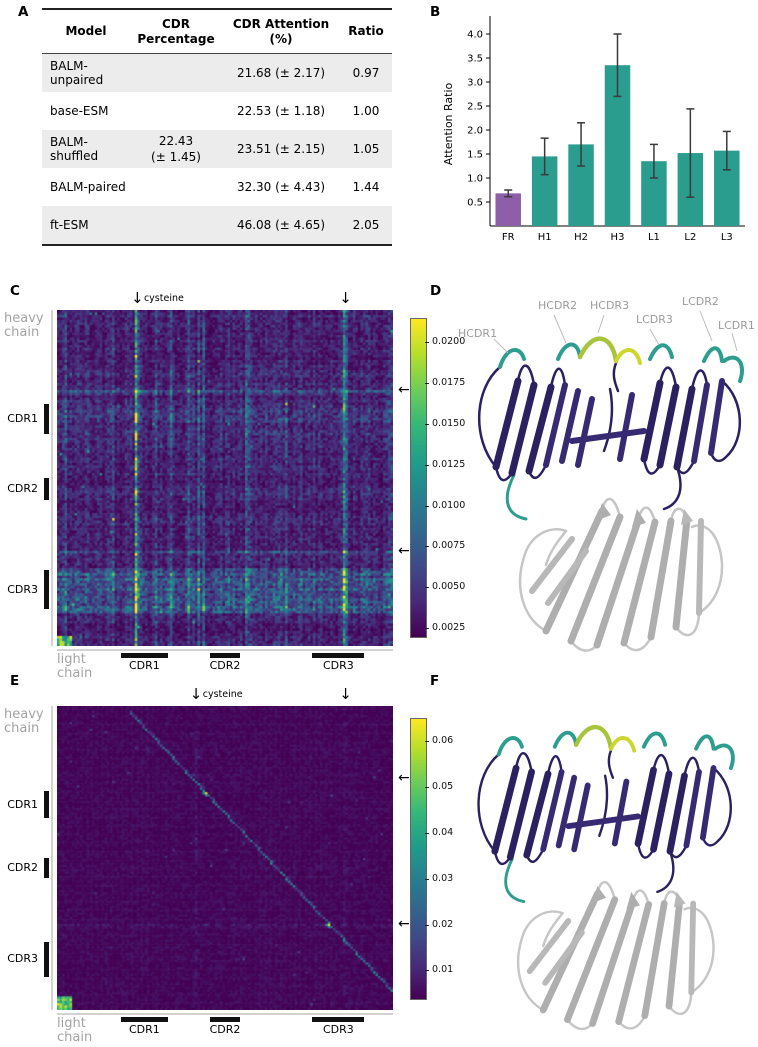 This screenshot has width=758, height=1047. Describe the element at coordinates (435, 12) in the screenshot. I see `panel-b-label: B` at that location.